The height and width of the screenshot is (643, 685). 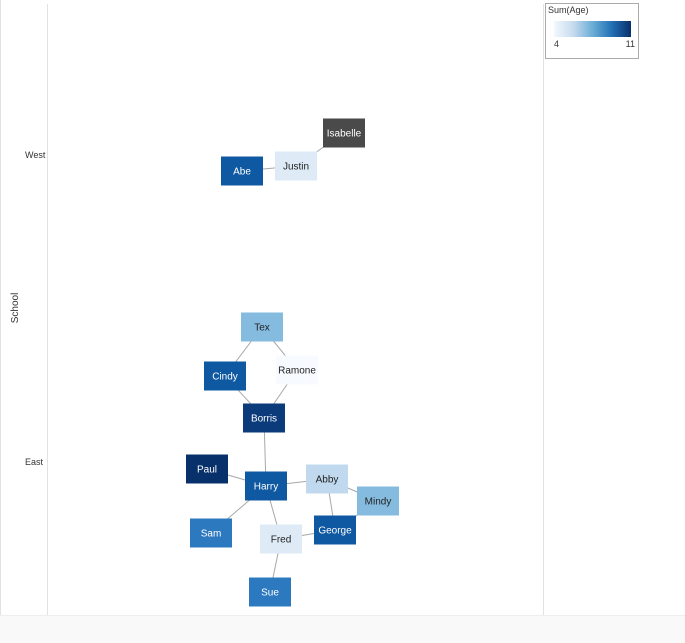 I want to click on y-axis-title: School, so click(x=15, y=308).